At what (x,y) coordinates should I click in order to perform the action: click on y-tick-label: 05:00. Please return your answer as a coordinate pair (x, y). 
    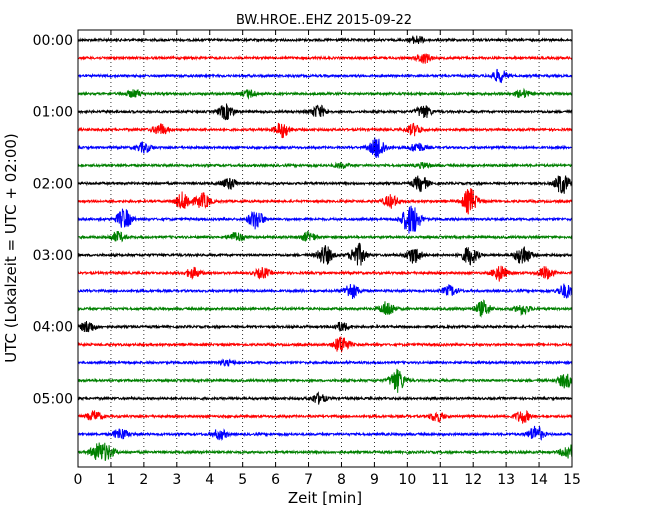
    Looking at the image, I should click on (53, 399).